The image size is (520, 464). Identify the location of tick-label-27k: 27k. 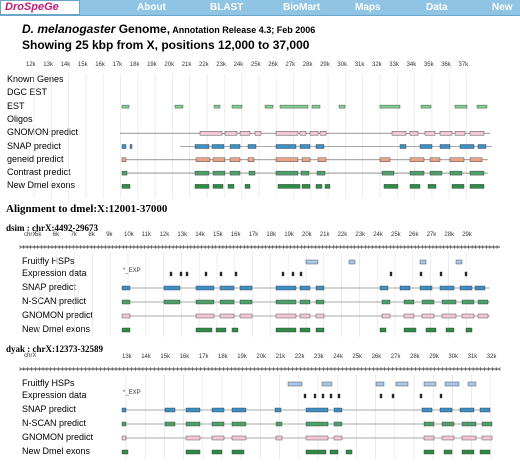
(290, 65).